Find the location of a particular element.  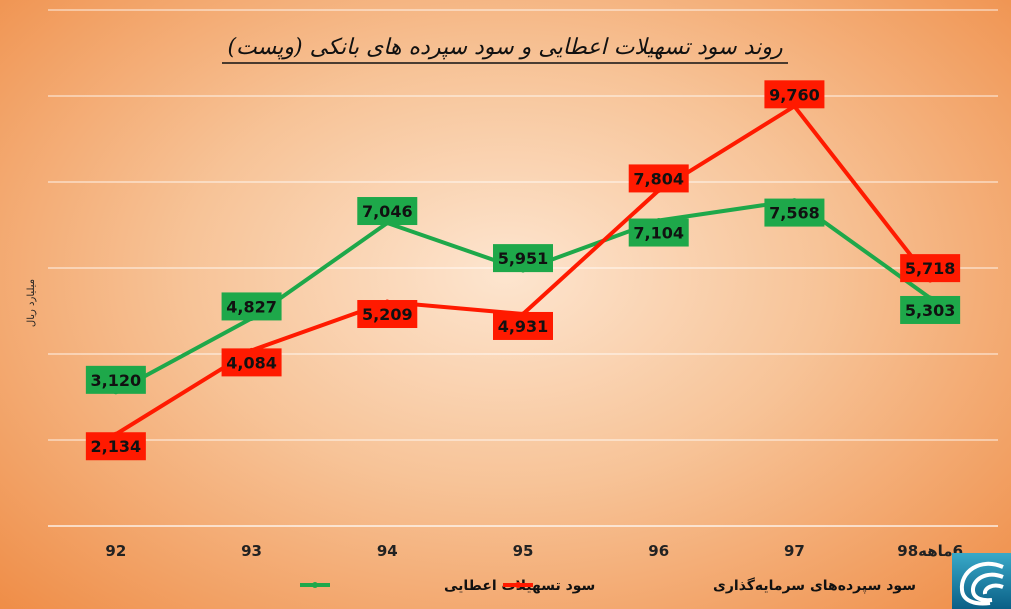

data-label-text: 7,568 is located at coordinates (794, 213).